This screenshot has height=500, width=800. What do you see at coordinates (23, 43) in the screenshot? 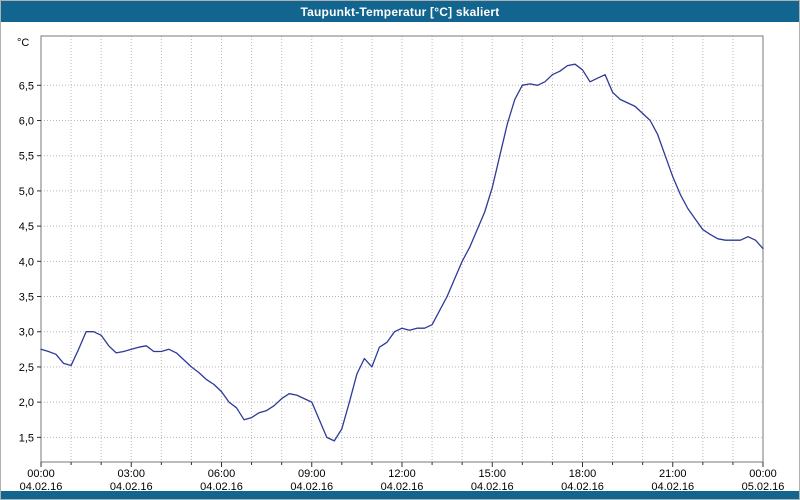
I see `y-axis-unit-label: °C` at bounding box center [23, 43].